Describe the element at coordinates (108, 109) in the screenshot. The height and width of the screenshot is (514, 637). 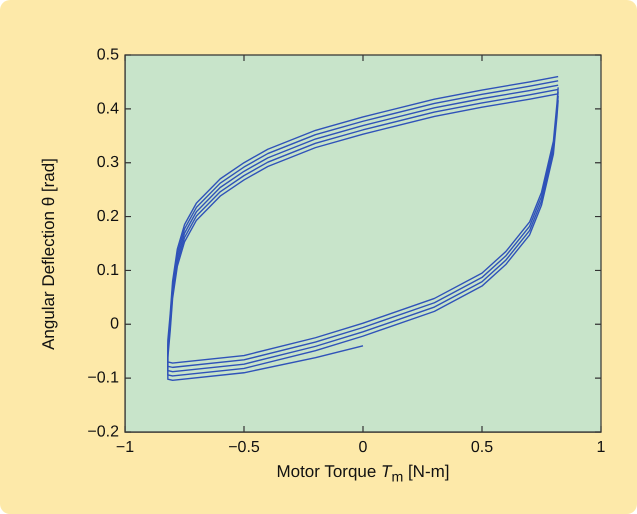
I see `y-tick-label: 0.4` at that location.